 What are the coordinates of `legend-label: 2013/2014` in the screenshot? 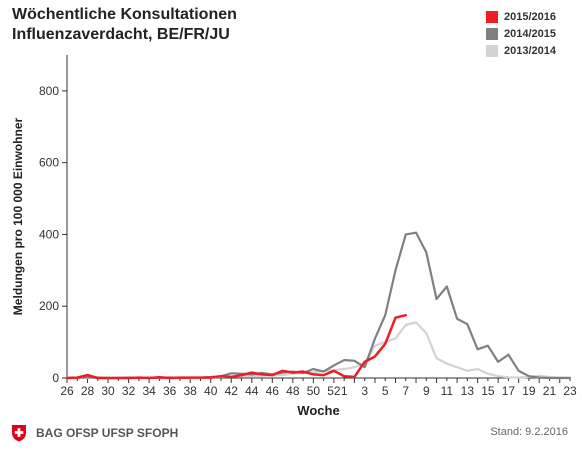 It's located at (530, 50).